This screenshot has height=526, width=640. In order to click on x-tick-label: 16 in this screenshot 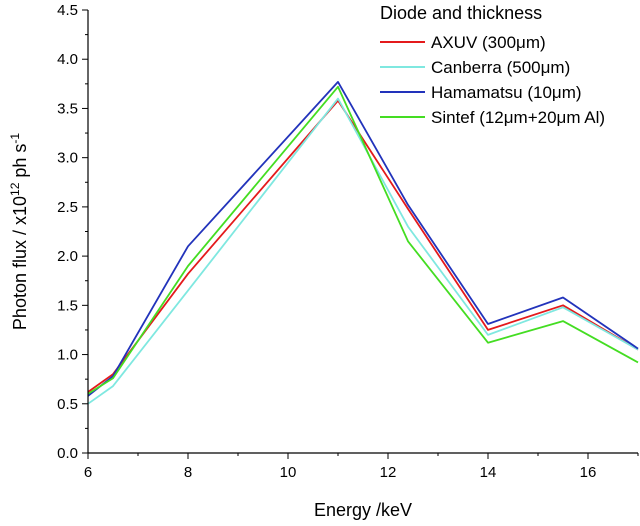, I will do `click(588, 472)`.